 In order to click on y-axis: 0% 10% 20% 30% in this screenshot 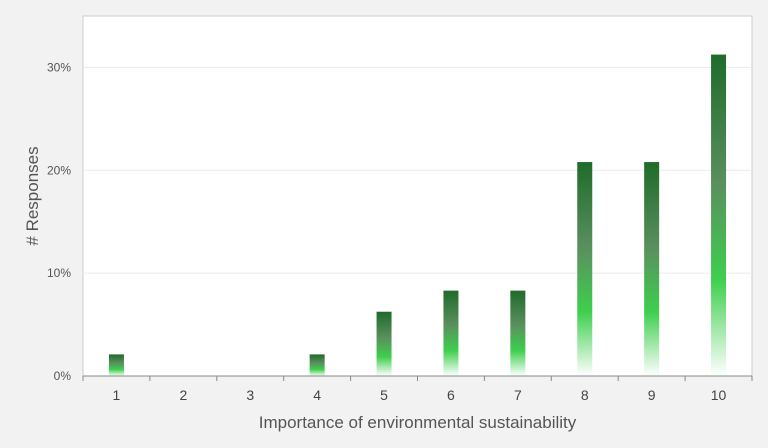, I will do `click(59, 221)`.